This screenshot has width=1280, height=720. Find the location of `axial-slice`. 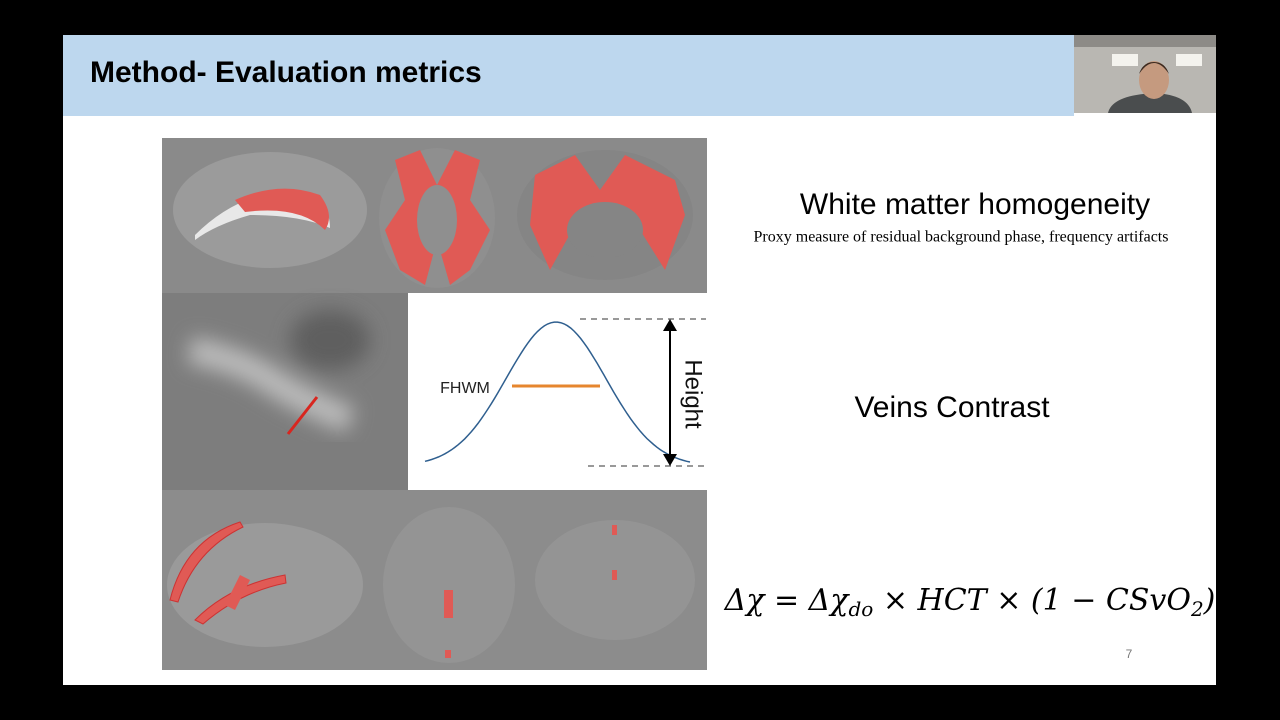

axial-slice is located at coordinates (449, 585).